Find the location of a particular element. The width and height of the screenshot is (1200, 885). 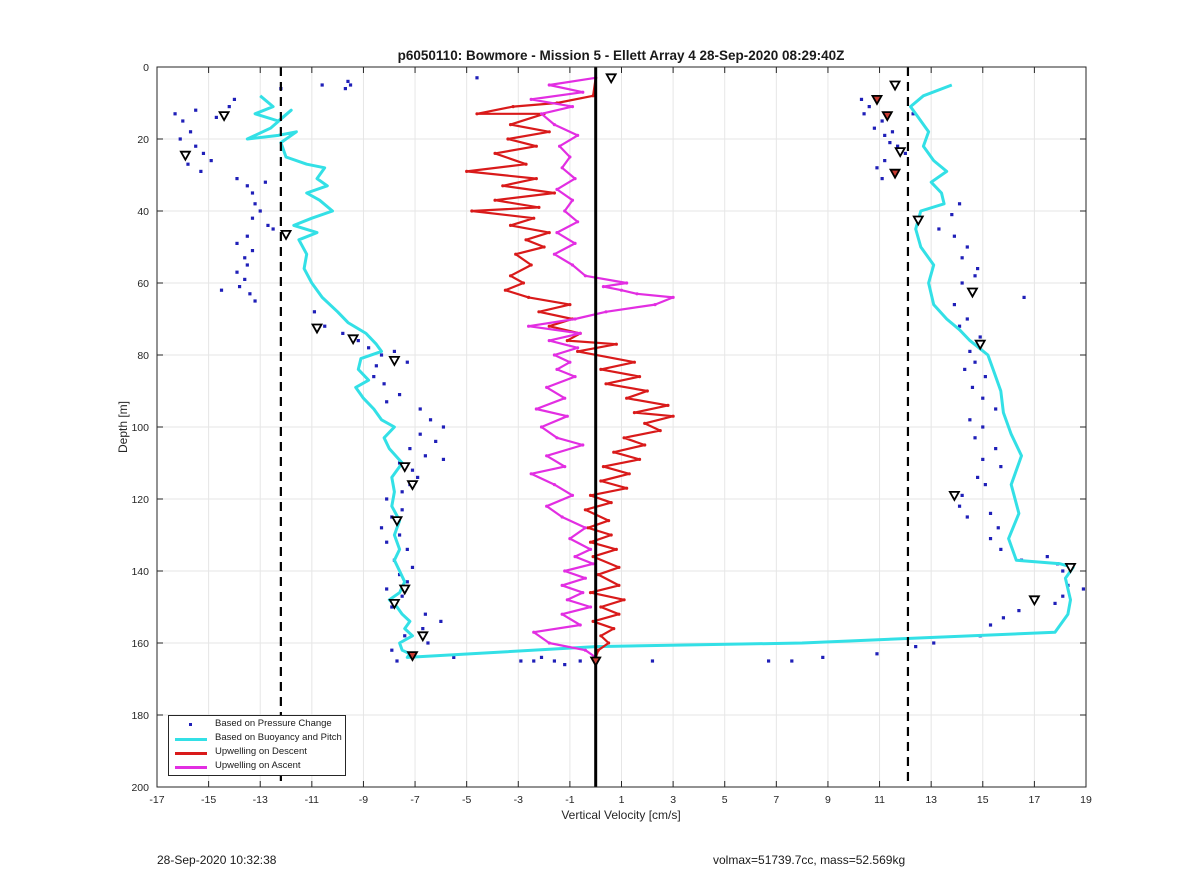

series-line is located at coordinates (601, 367).